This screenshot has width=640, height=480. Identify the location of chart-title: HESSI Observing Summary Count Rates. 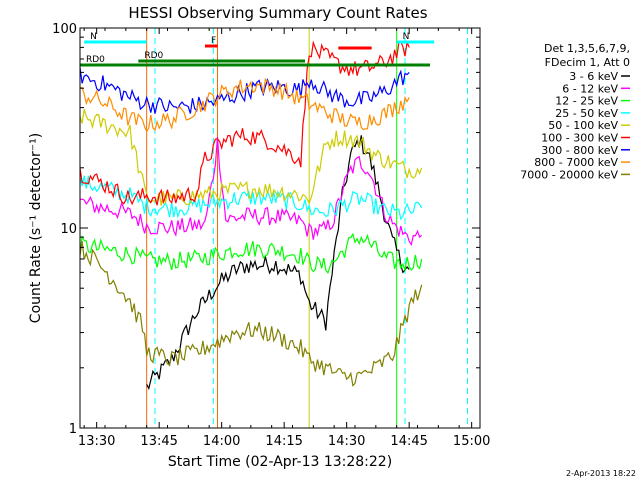
(277, 13).